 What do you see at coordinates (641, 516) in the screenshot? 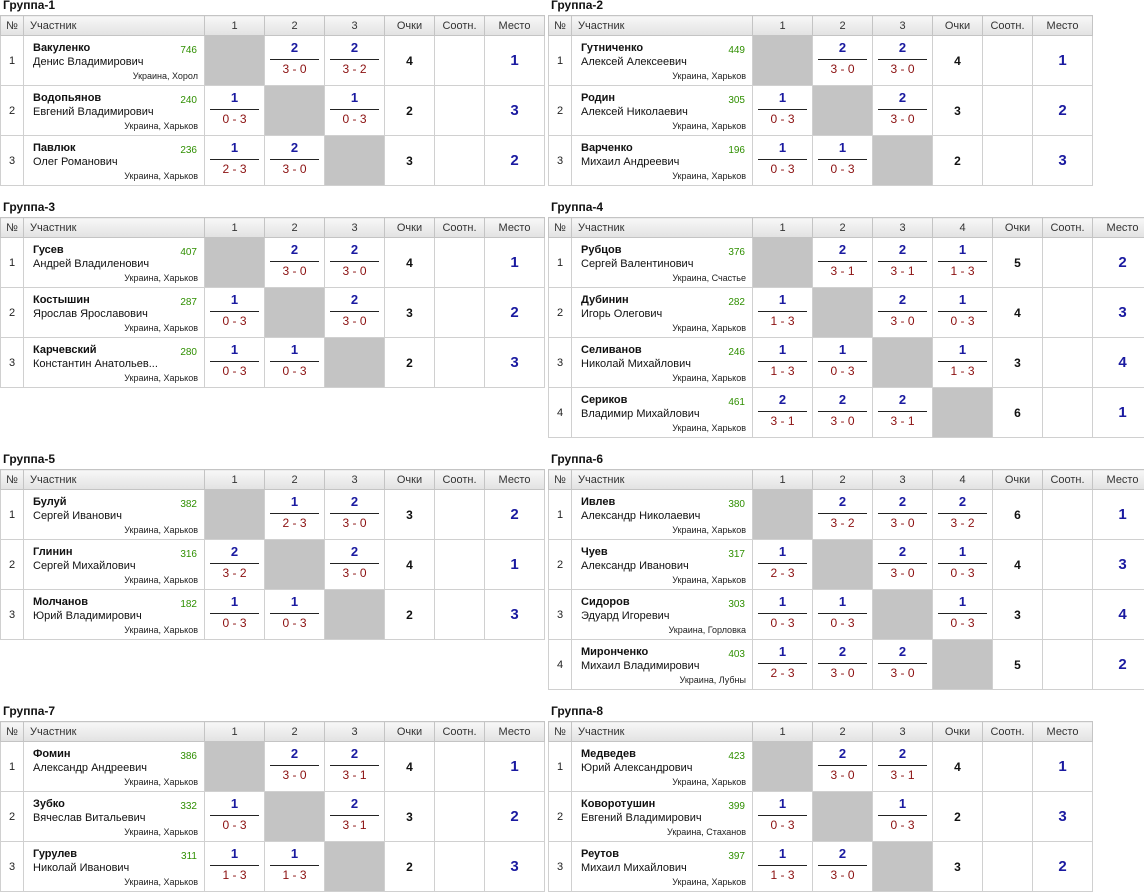
I see `participant-given-names: Александр Николаевич` at bounding box center [641, 516].